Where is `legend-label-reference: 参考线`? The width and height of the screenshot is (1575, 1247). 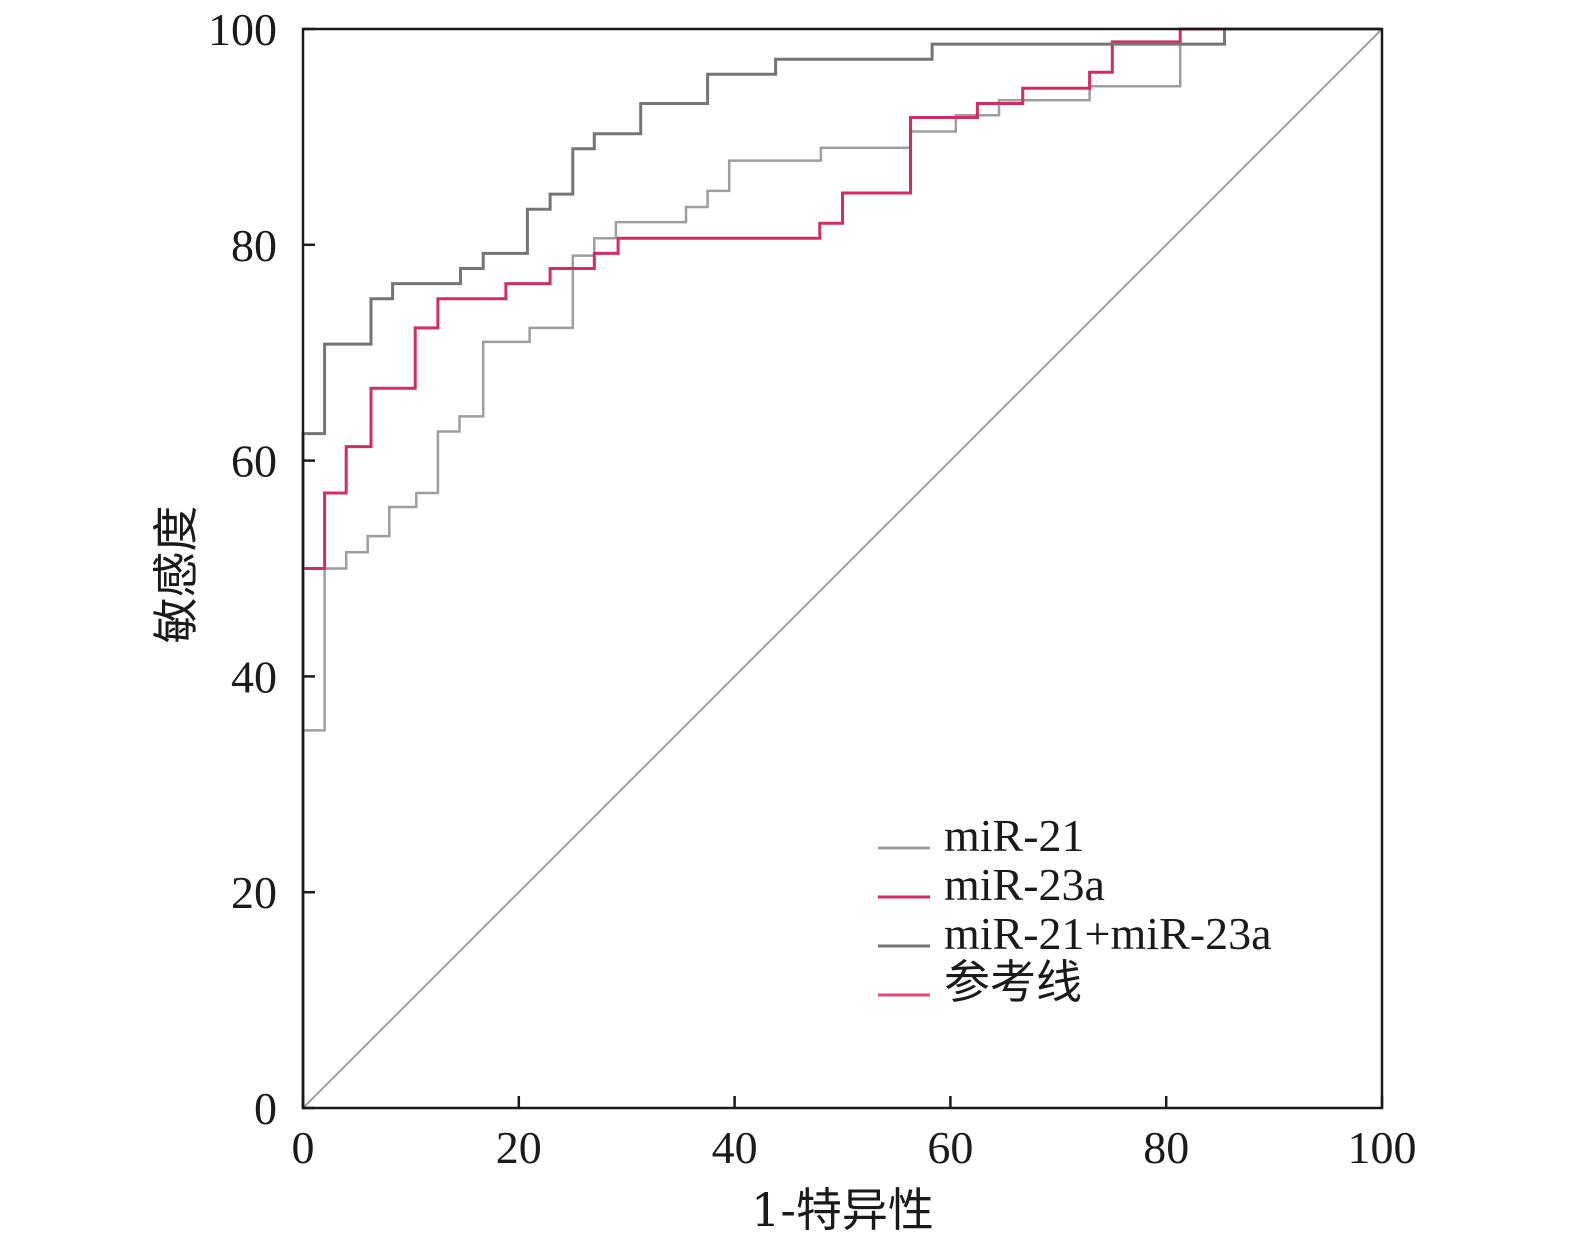 legend-label-reference: 参考线 is located at coordinates (1013, 982).